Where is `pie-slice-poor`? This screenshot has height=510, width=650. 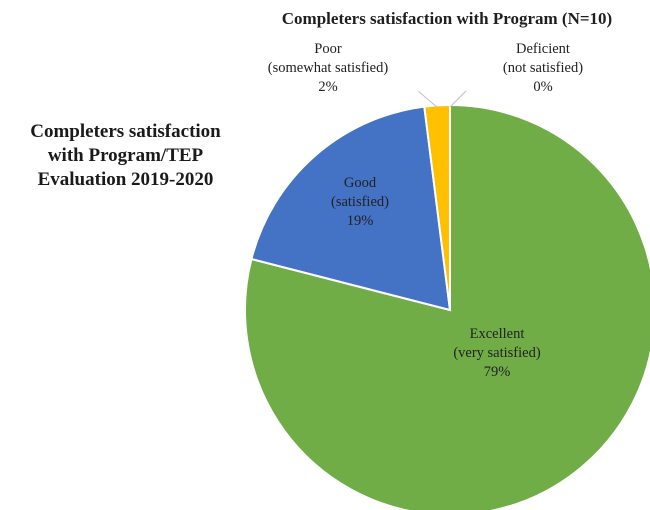
pie-slice-poor is located at coordinates (437, 207).